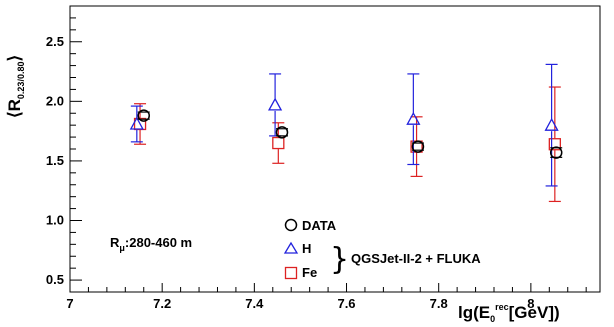 The image size is (614, 327). What do you see at coordinates (69, 303) in the screenshot?
I see `x-tick-label: 7` at bounding box center [69, 303].